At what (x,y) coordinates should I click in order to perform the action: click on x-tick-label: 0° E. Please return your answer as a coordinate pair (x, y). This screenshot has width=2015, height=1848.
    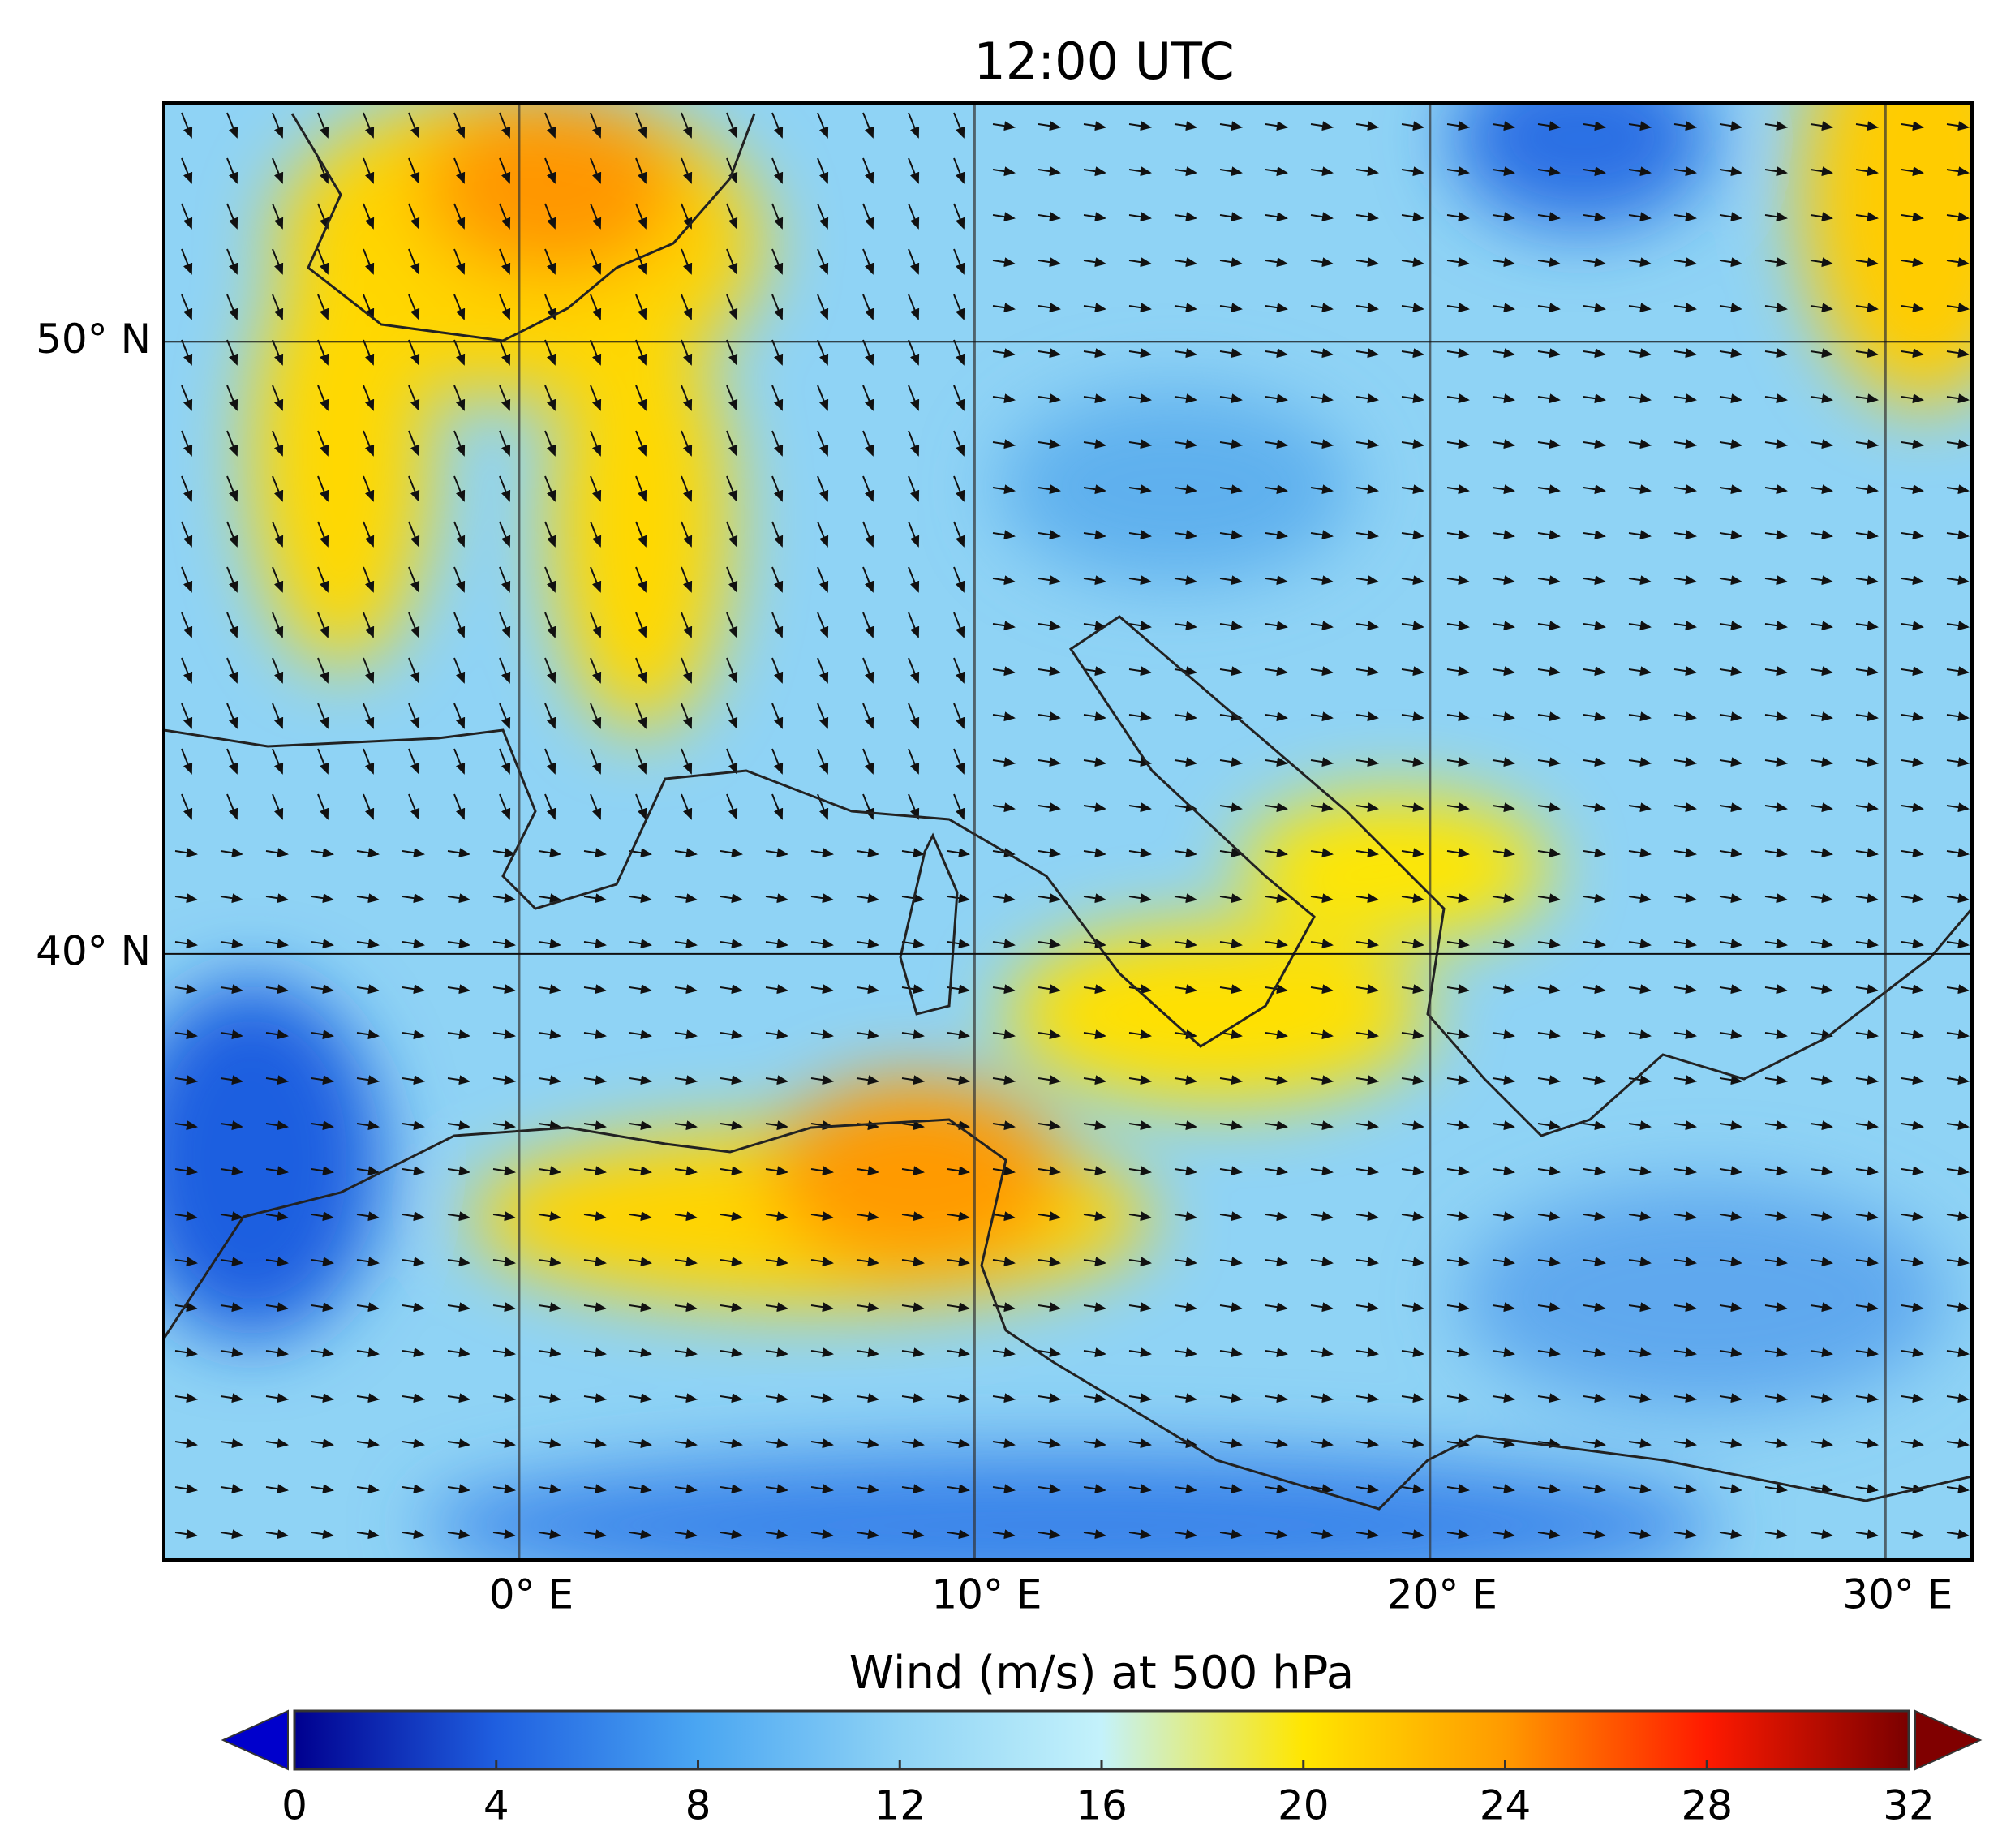
    Looking at the image, I should click on (531, 1594).